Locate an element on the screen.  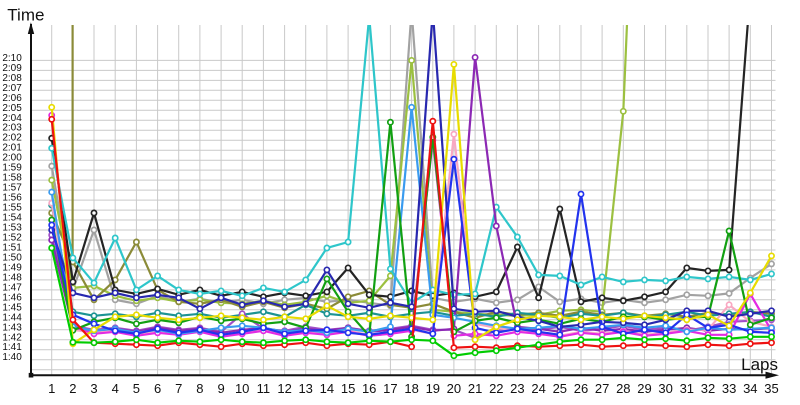
svg-text: 15 is located at coordinates (348, 388).